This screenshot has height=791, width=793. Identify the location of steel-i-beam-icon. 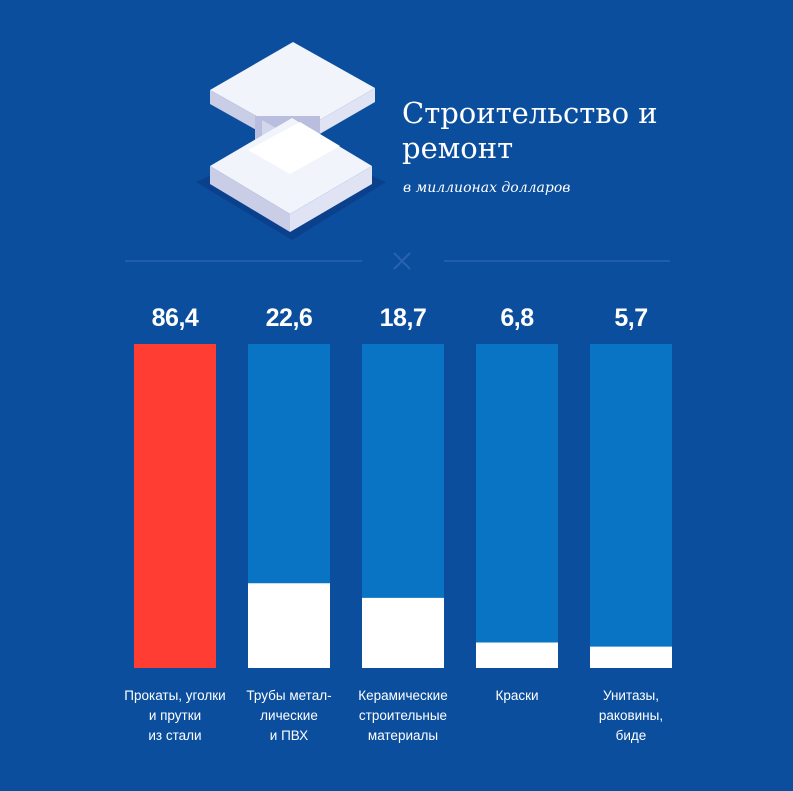
(291, 141).